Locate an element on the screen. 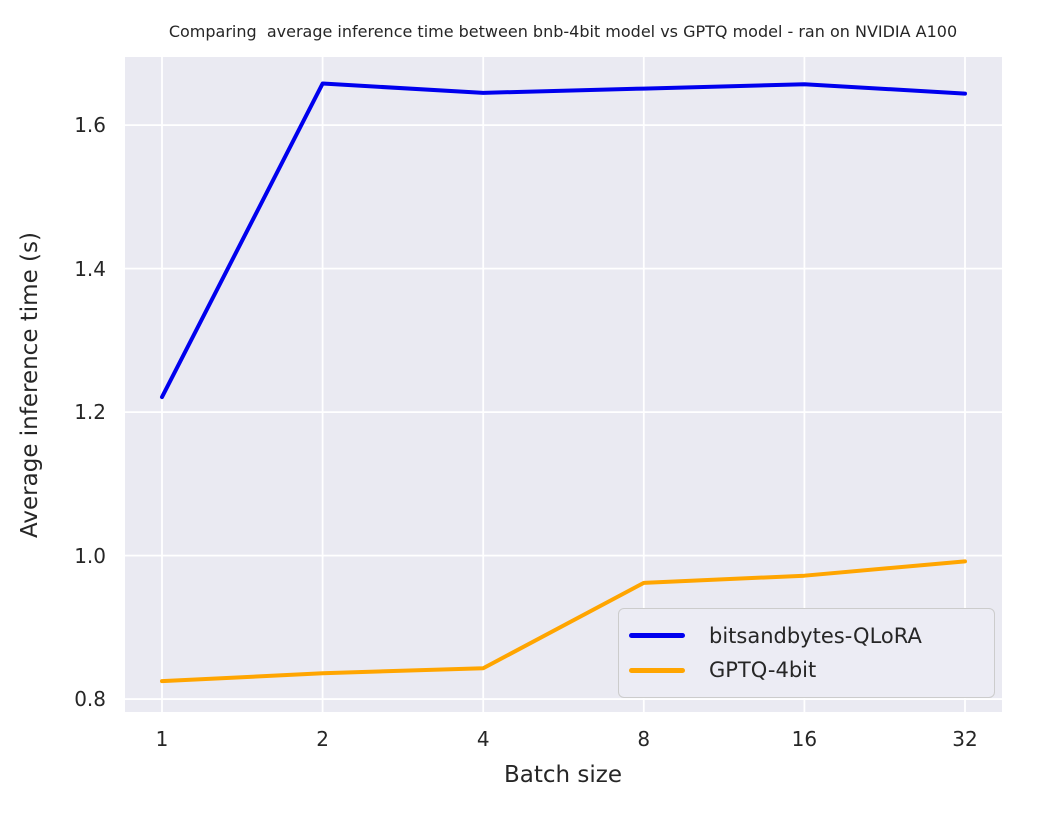 Image resolution: width=1057 pixels, height=822 pixels. x-tick-label: 4 is located at coordinates (483, 739).